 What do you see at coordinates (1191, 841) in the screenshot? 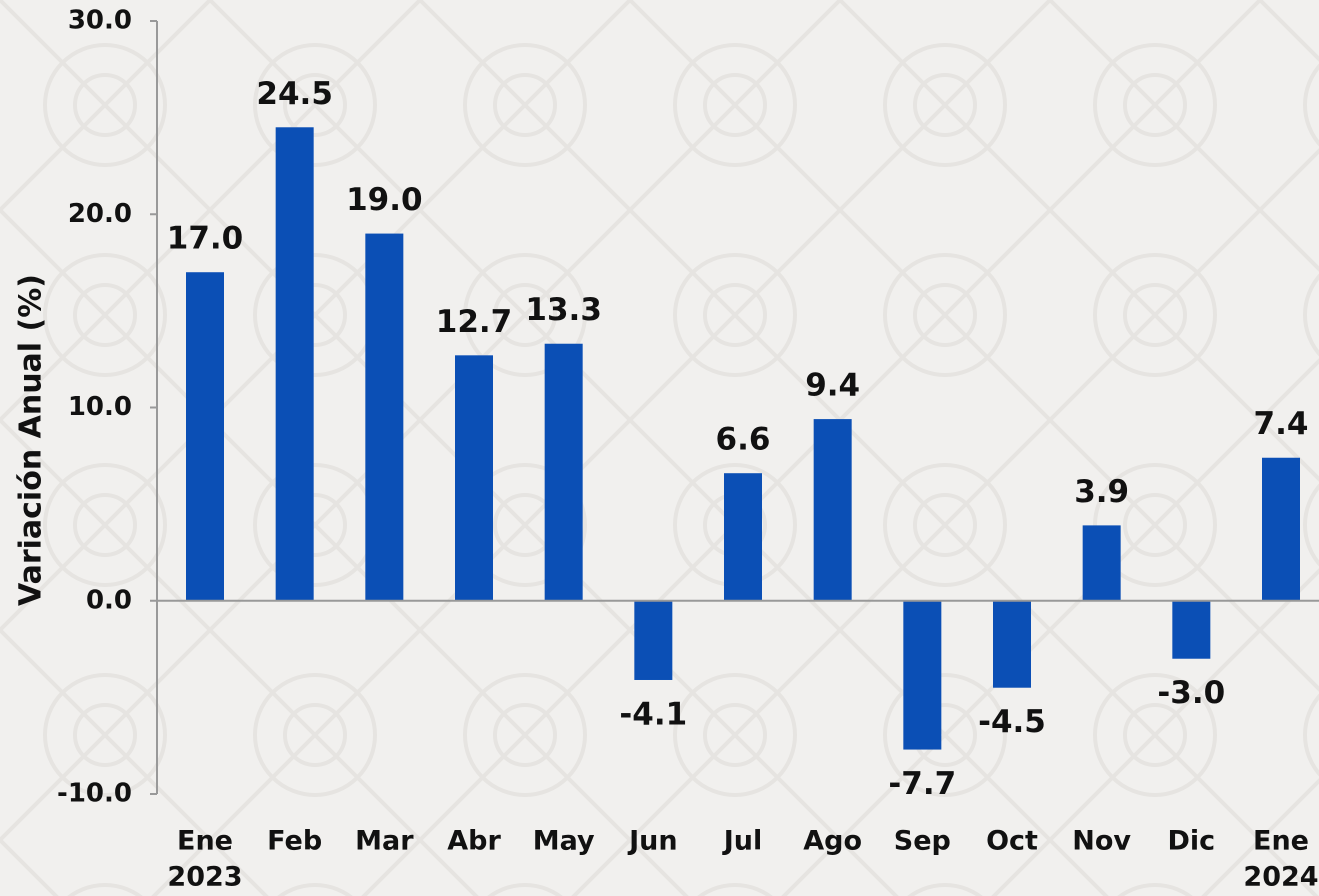
I see `x-tick-label: Dic` at bounding box center [1191, 841].